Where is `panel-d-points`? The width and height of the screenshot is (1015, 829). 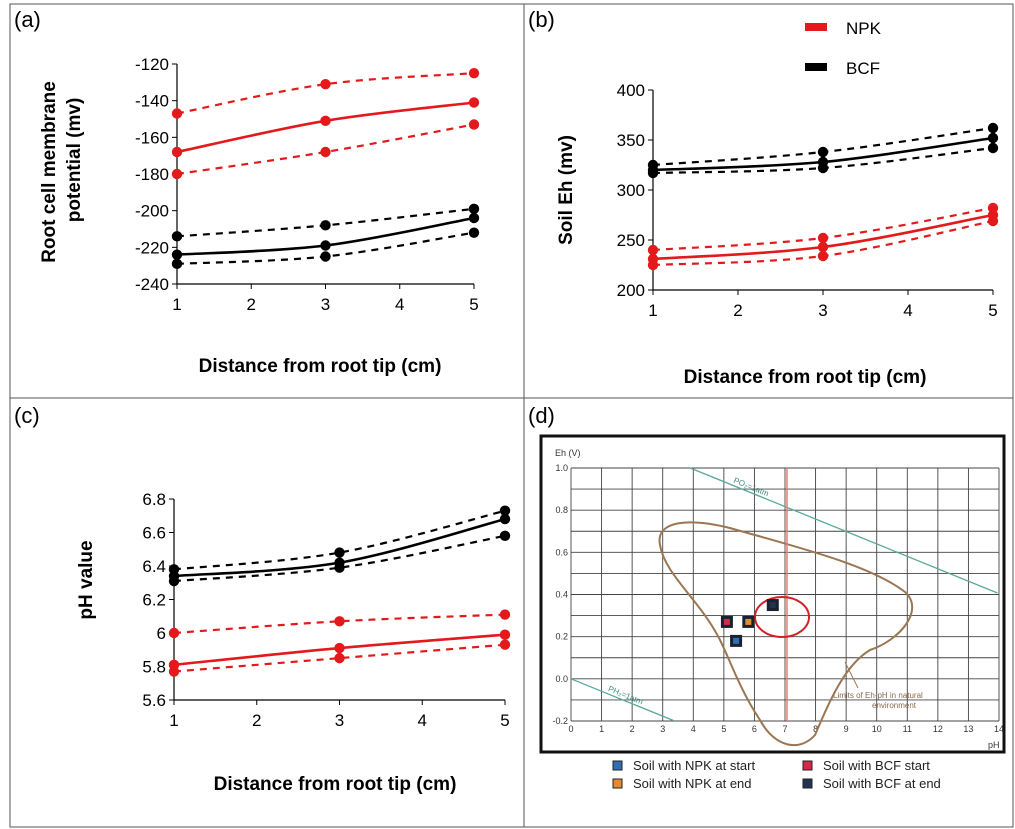
panel-d-points is located at coordinates (749, 623).